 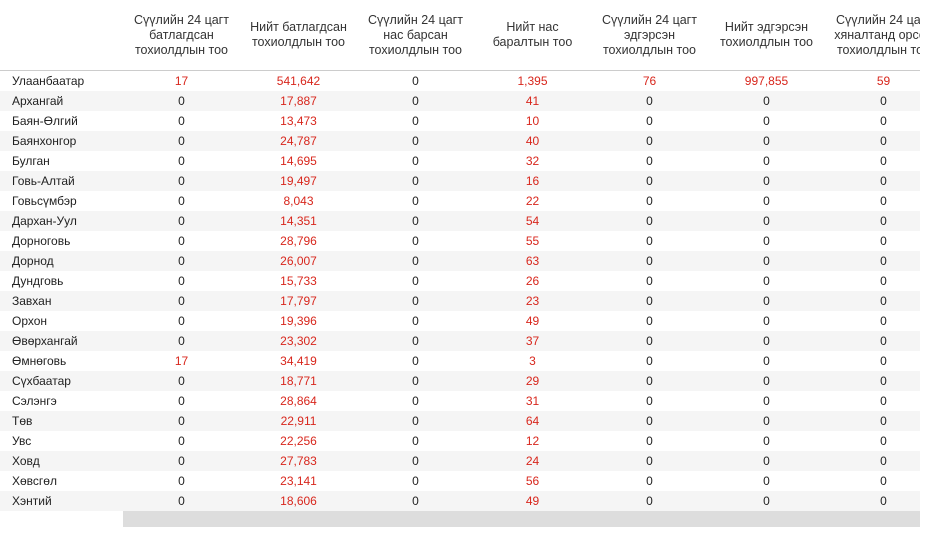 What do you see at coordinates (298, 221) in the screenshot?
I see `value-cell: 14,351` at bounding box center [298, 221].